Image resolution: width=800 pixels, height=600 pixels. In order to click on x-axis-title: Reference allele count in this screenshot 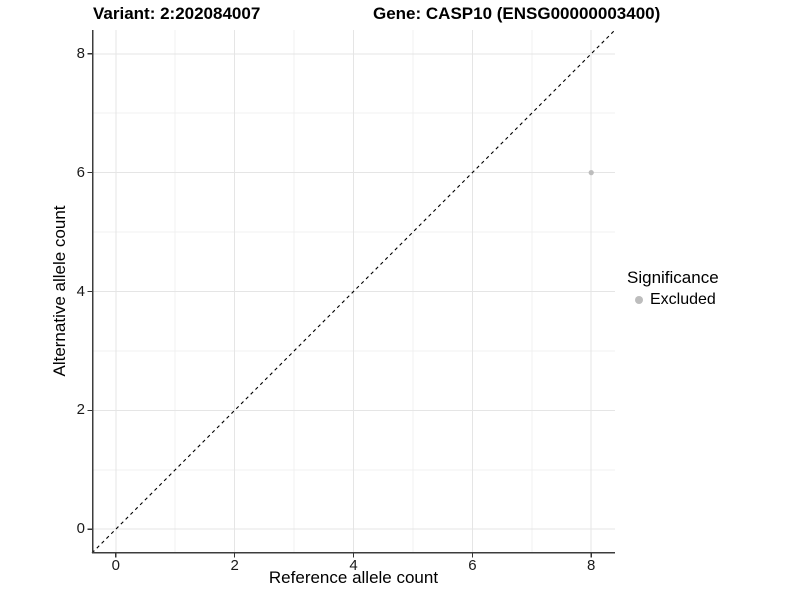, I will do `click(353, 577)`.